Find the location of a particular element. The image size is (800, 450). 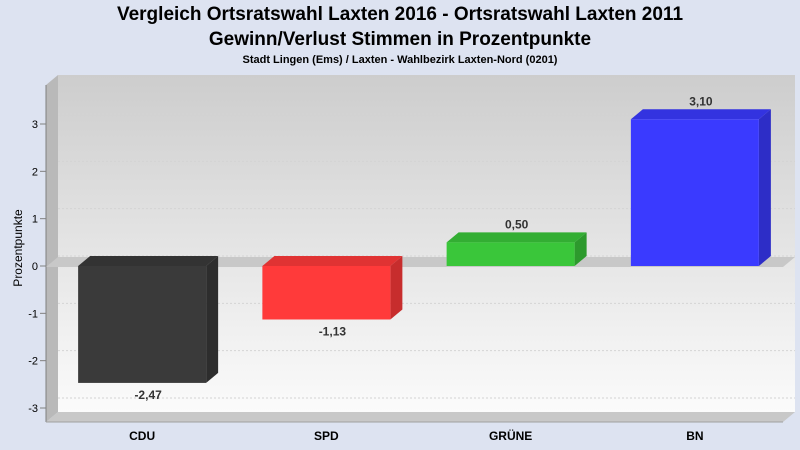

x-tick-label: SPD is located at coordinates (326, 436).